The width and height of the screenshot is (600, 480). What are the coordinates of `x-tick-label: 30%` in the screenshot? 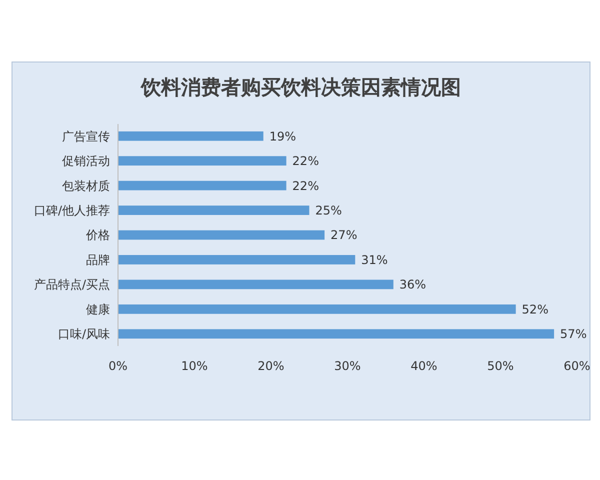 It's located at (347, 366).